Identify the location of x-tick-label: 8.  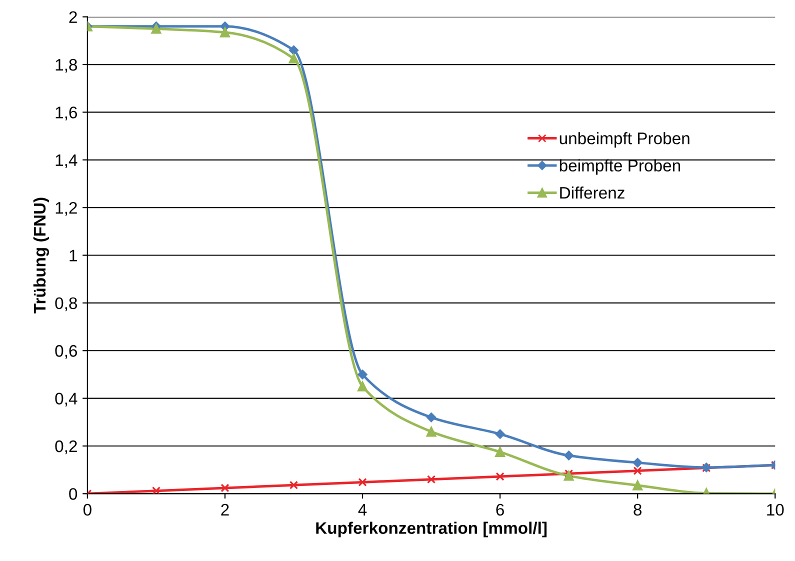
(638, 510).